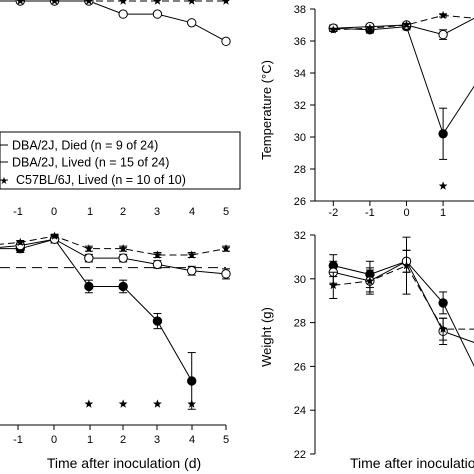 The width and height of the screenshot is (474, 474). I want to click on legend-label: DBA/2J, Lived (n = 15 of 24), so click(90, 163).